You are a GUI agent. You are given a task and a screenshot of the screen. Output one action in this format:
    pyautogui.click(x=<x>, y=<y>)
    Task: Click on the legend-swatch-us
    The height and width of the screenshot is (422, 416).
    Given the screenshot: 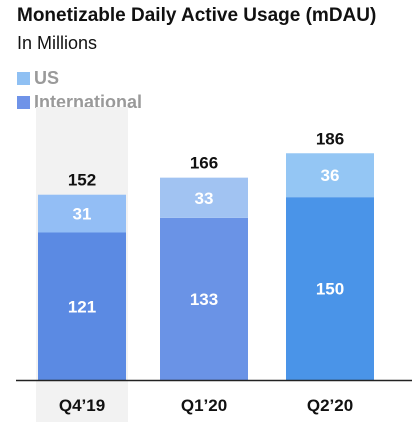 What is the action you would take?
    pyautogui.click(x=23, y=78)
    